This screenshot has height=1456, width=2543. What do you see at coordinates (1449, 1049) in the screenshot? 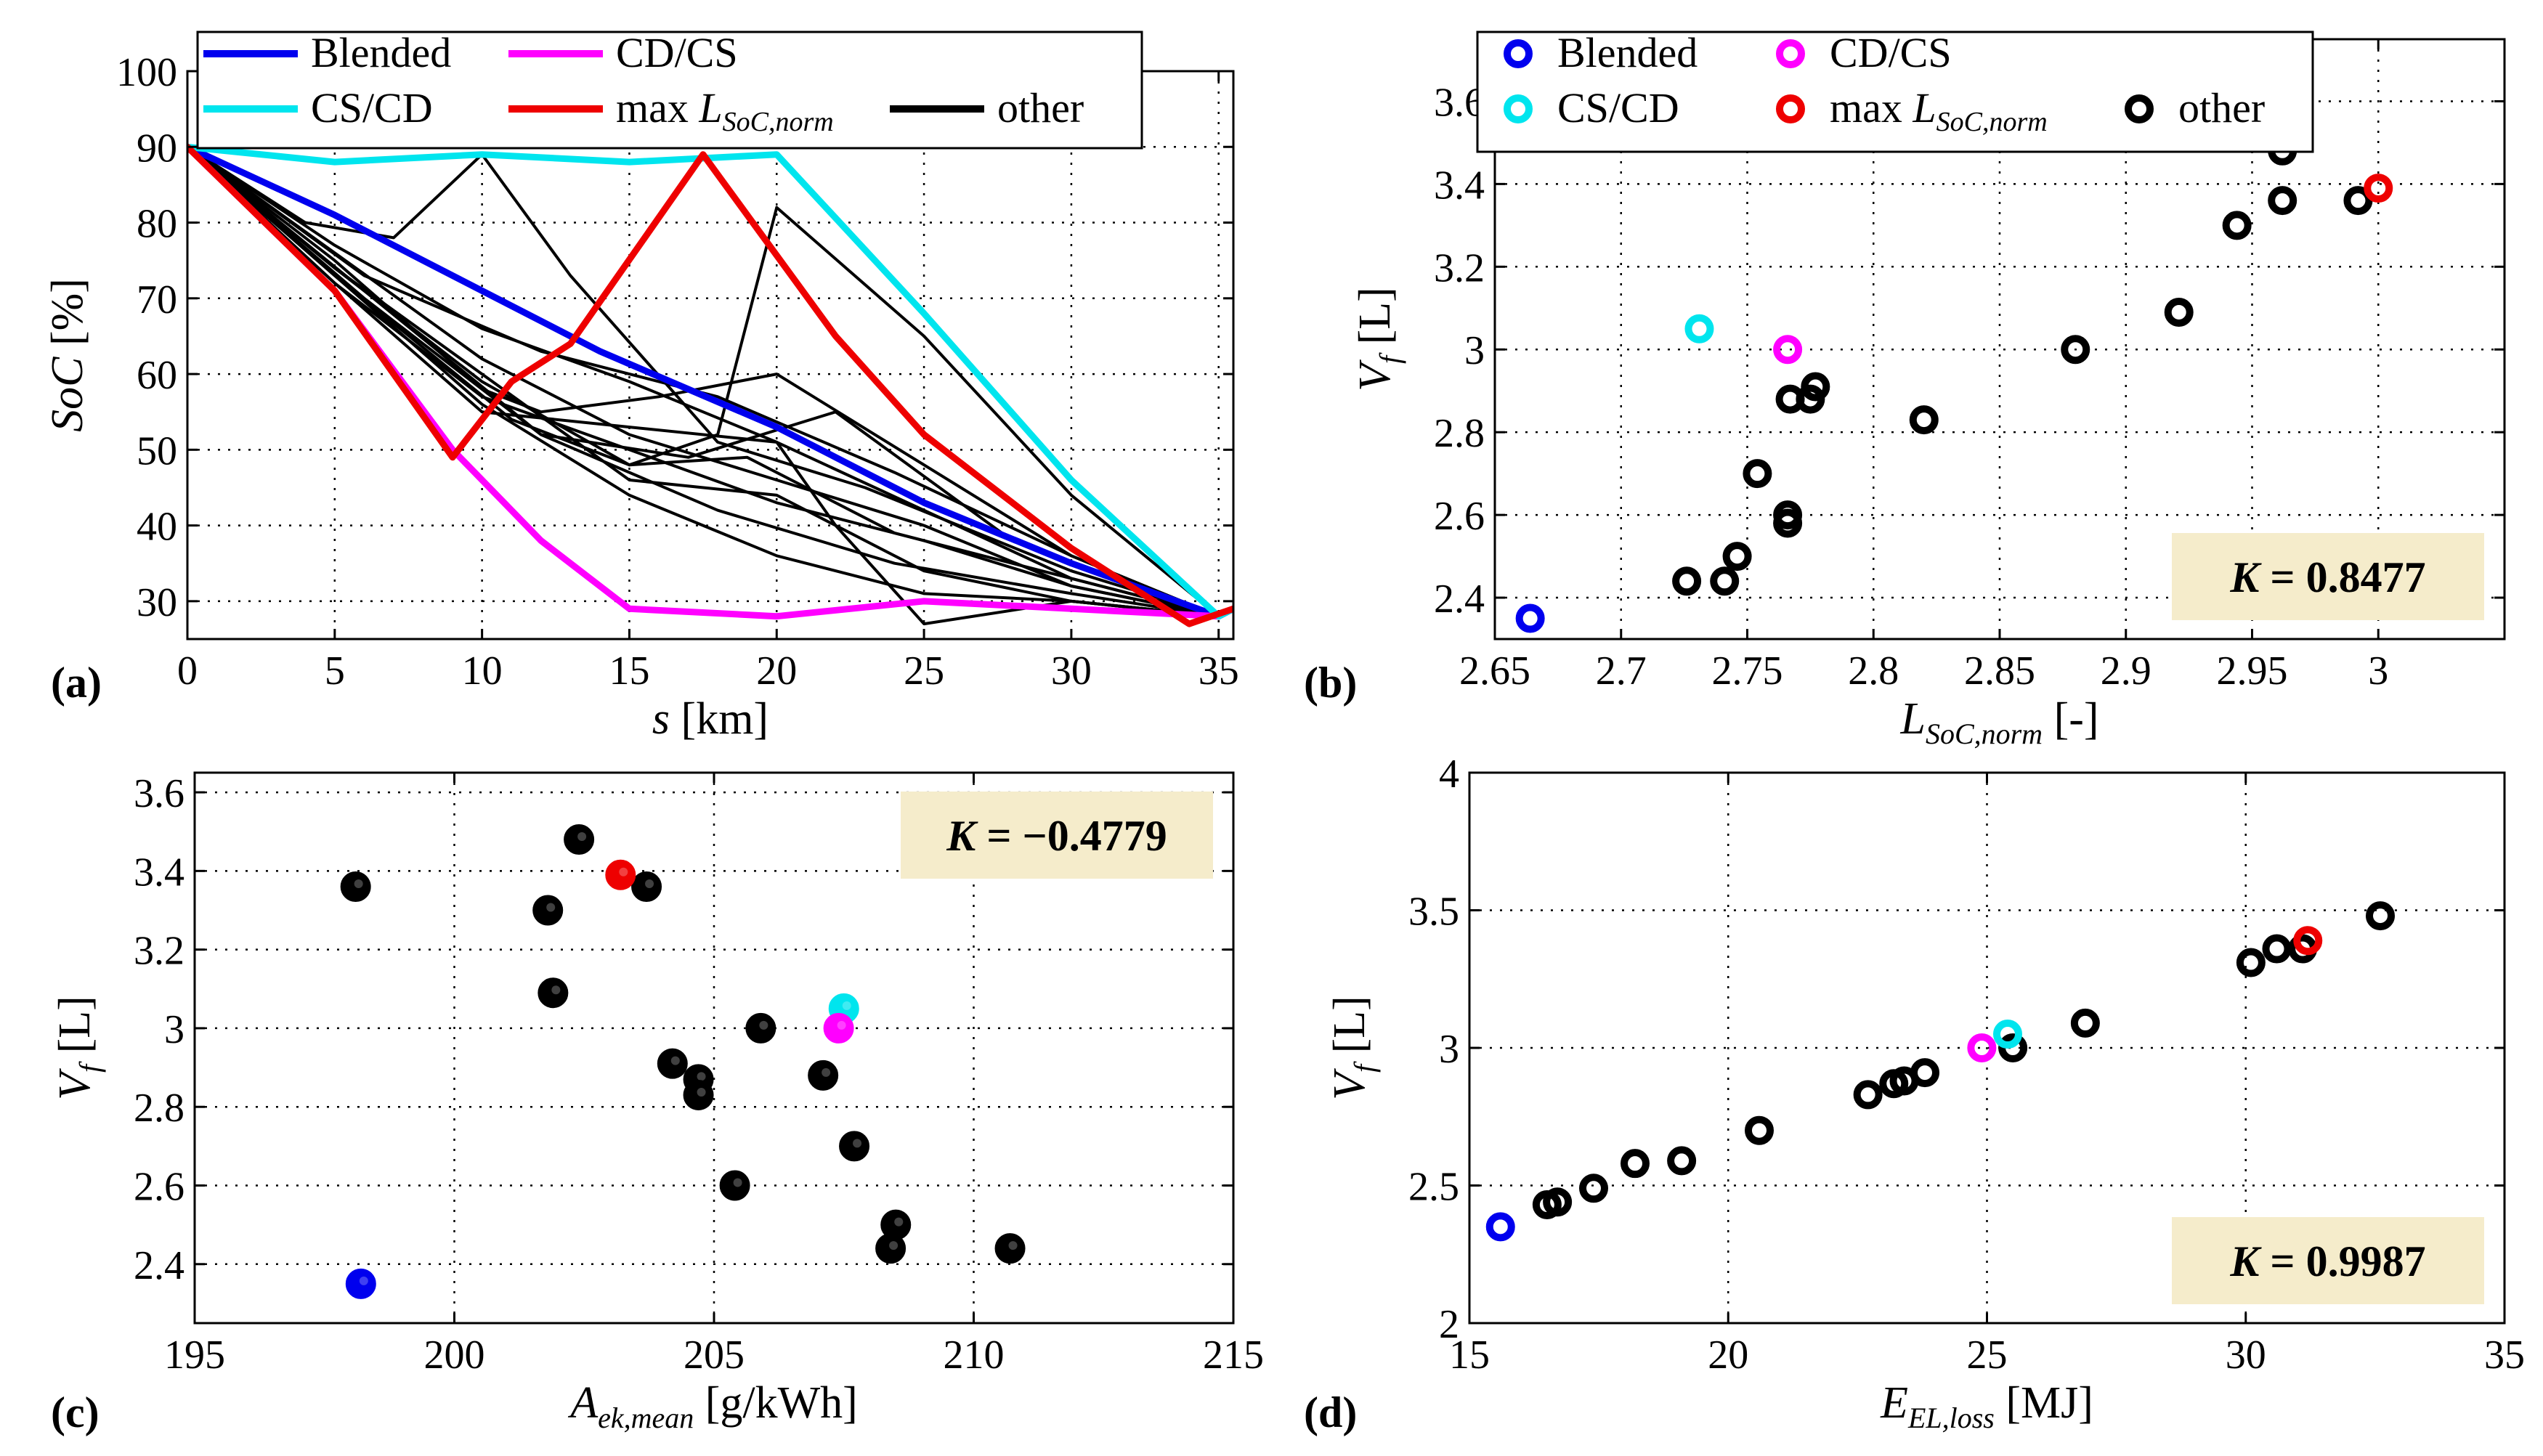
I see `y-tick-label: 3` at bounding box center [1449, 1049].